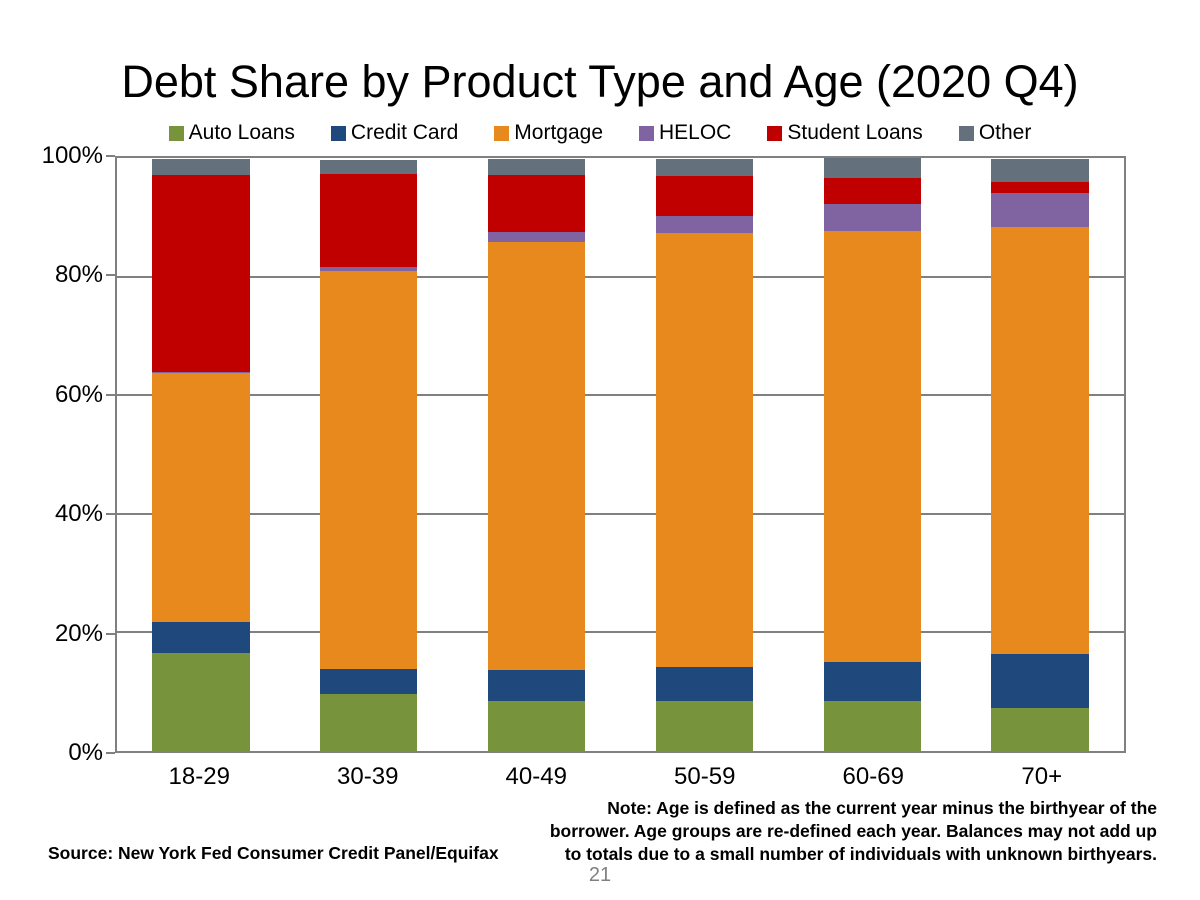 This screenshot has height=900, width=1200. I want to click on bar-slot-70+, so click(1040, 454).